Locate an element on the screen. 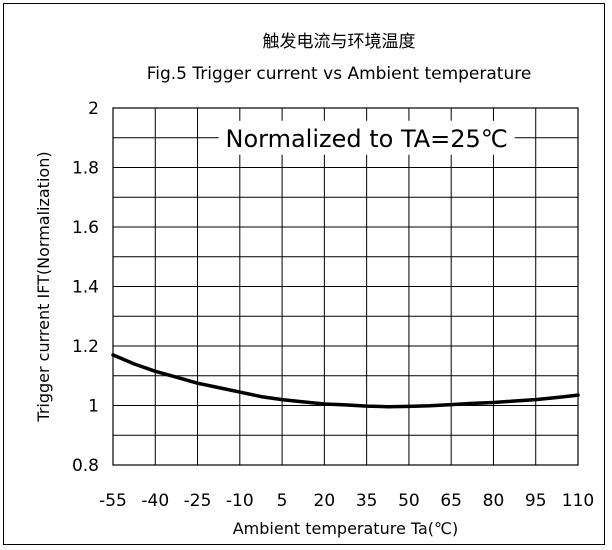 This screenshot has height=550, width=612. y-tick-label: 0.8 is located at coordinates (85, 466).